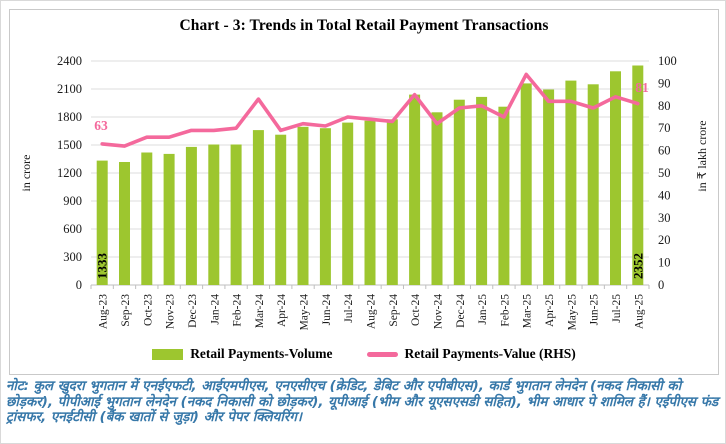  What do you see at coordinates (260, 311) in the screenshot?
I see `x-tick-label: Mar-24` at bounding box center [260, 311].